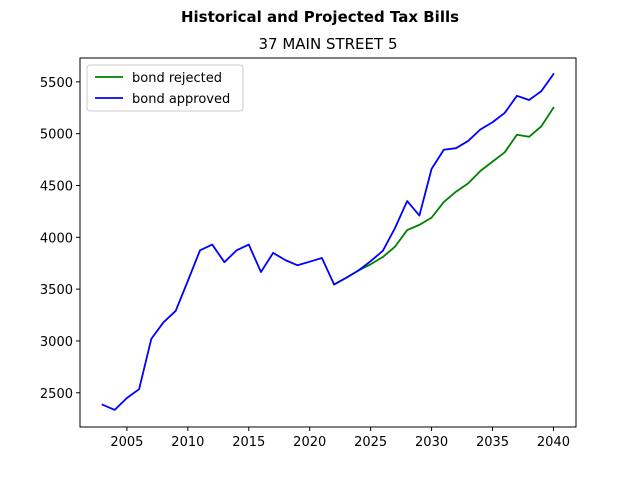 Image resolution: width=640 pixels, height=480 pixels. What do you see at coordinates (327, 44) in the screenshot?
I see `chart-title: 37 MAIN STREET 5` at bounding box center [327, 44].